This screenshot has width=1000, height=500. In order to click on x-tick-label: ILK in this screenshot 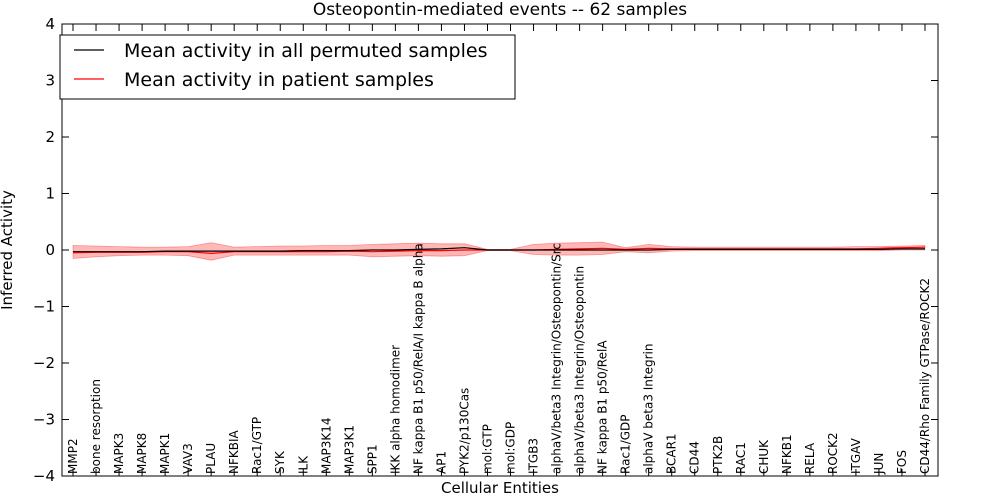, I will do `click(303, 464)`.